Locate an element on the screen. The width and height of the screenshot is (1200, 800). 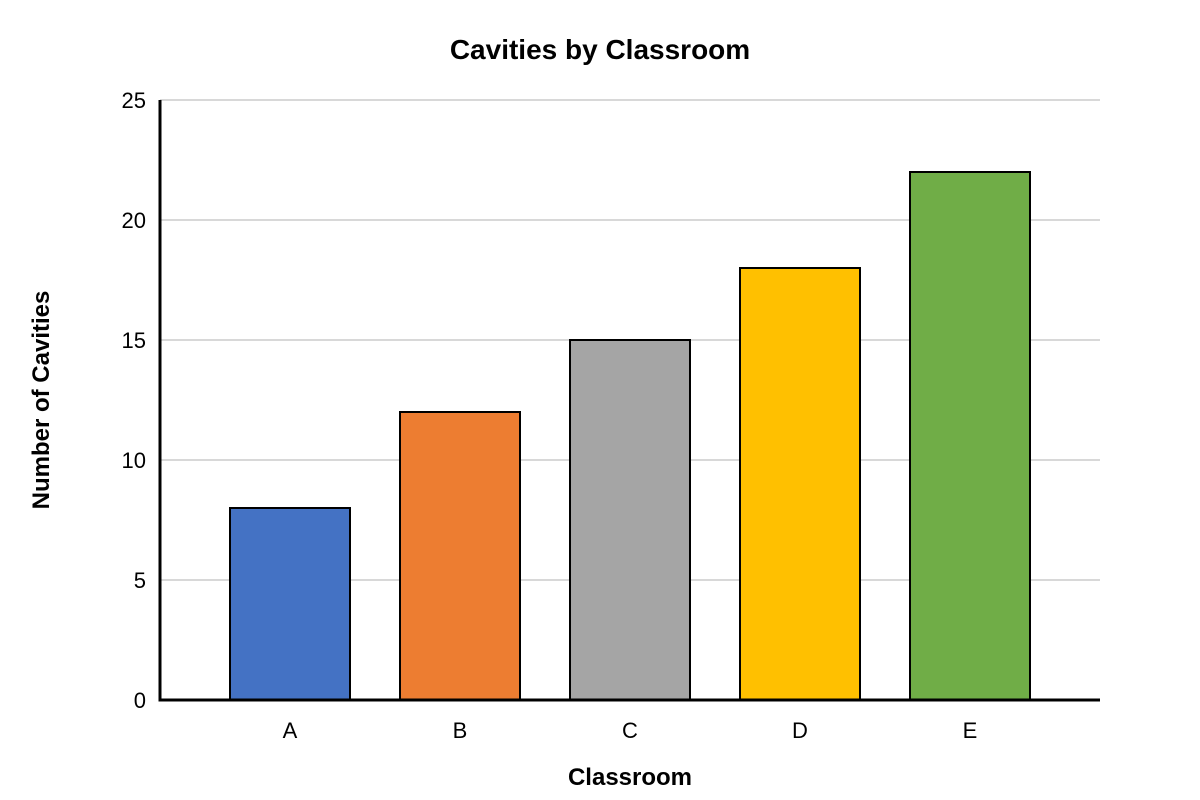
y-tick-label: 5 is located at coordinates (140, 580).